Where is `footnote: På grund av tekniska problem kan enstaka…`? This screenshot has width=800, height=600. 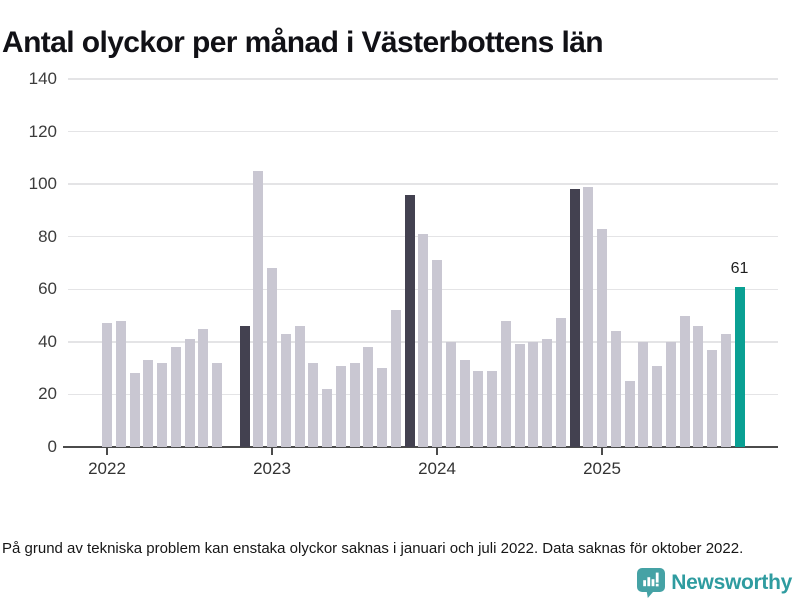
footnote: På grund av tekniska problem kan enstaka… is located at coordinates (373, 548).